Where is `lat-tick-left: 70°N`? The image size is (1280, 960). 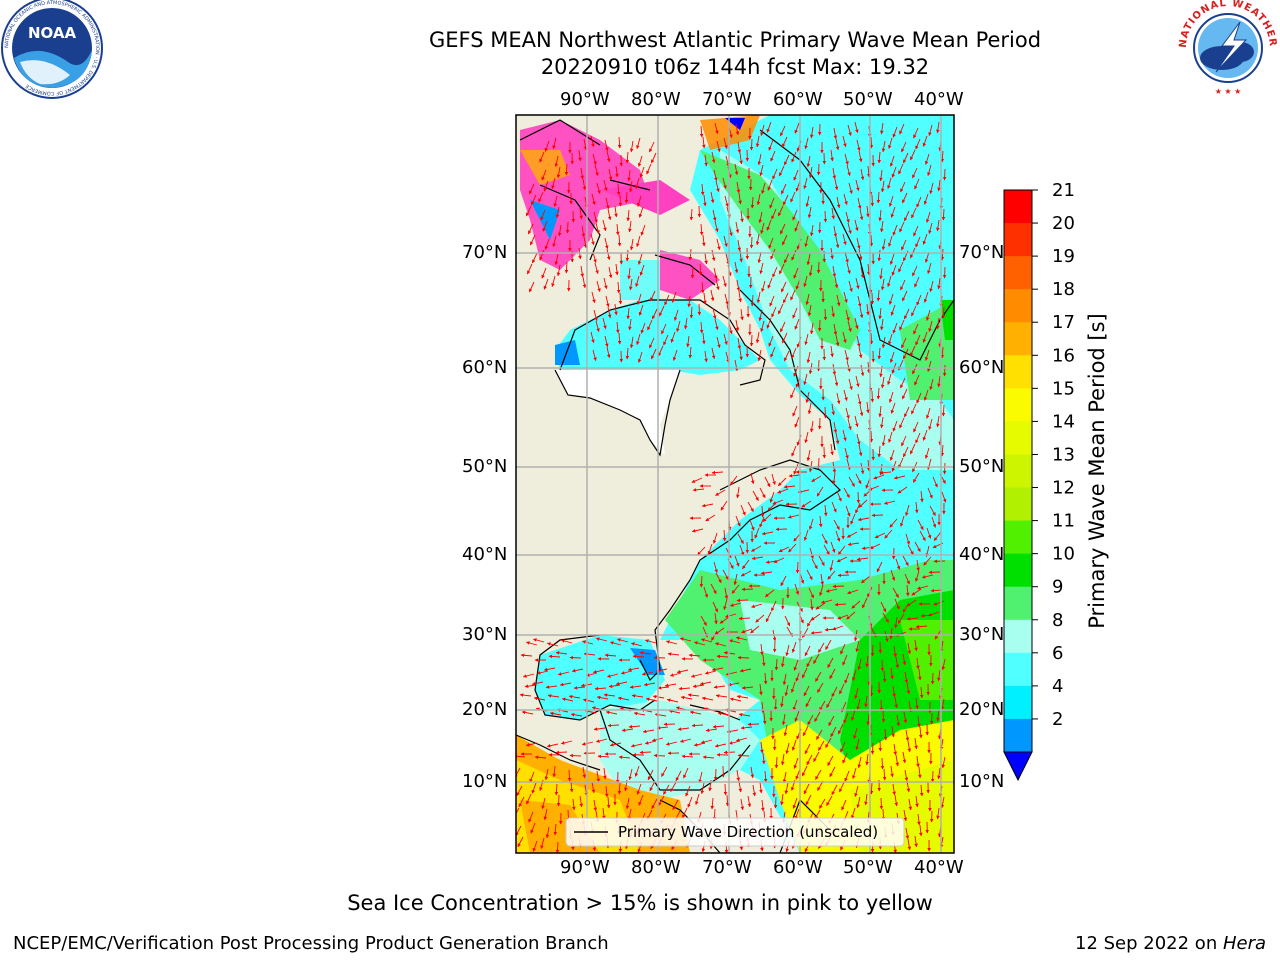 lat-tick-left: 70°N is located at coordinates (485, 252).